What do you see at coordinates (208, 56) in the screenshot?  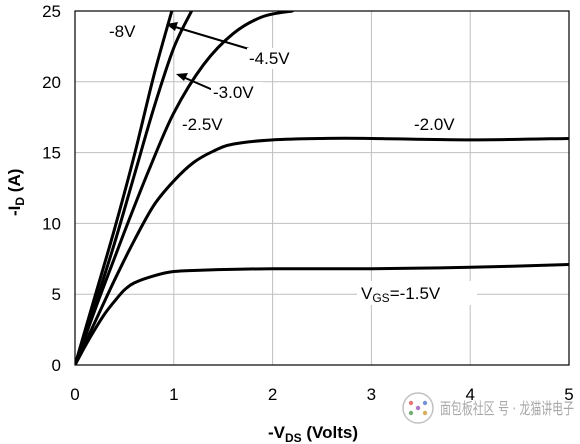 I see `annotation-arrows` at bounding box center [208, 56].